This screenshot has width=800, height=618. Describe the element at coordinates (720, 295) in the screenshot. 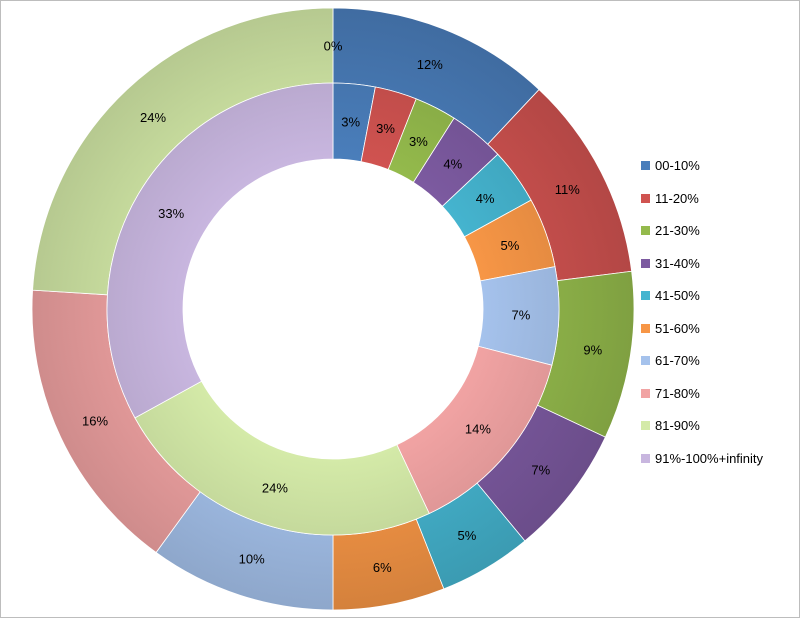

I see `legend-item-41-50: 41-50%` at that location.